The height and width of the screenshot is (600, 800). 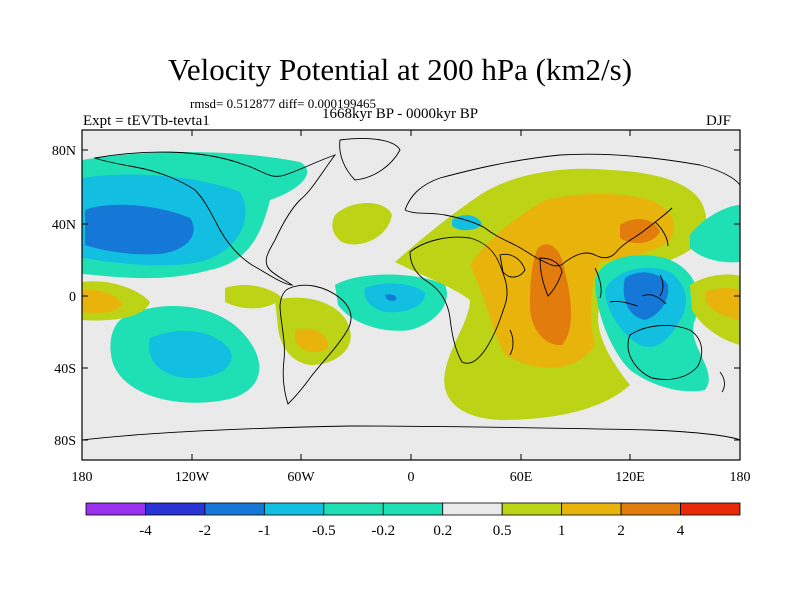 What do you see at coordinates (400, 114) in the screenshot?
I see `period-label: 1668kyr BP - 0000kyr BP` at bounding box center [400, 114].